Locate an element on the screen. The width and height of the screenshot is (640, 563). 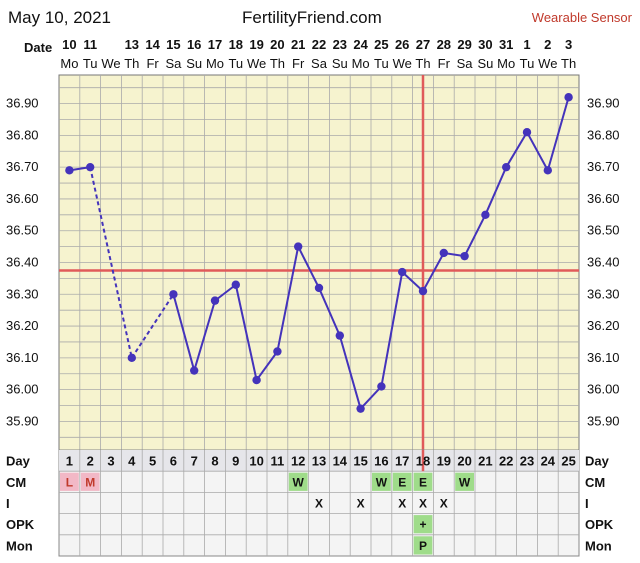
date-tick: 29 is located at coordinates (464, 44).